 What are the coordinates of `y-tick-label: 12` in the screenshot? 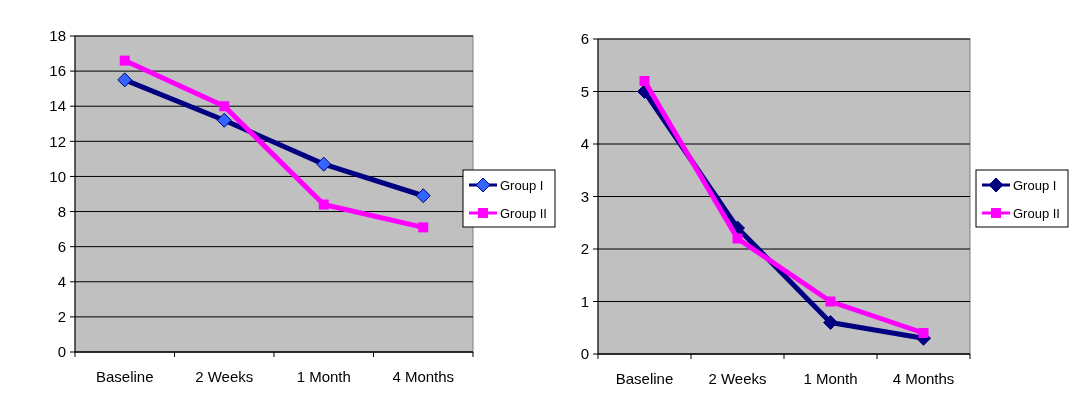 It's located at (57, 141).